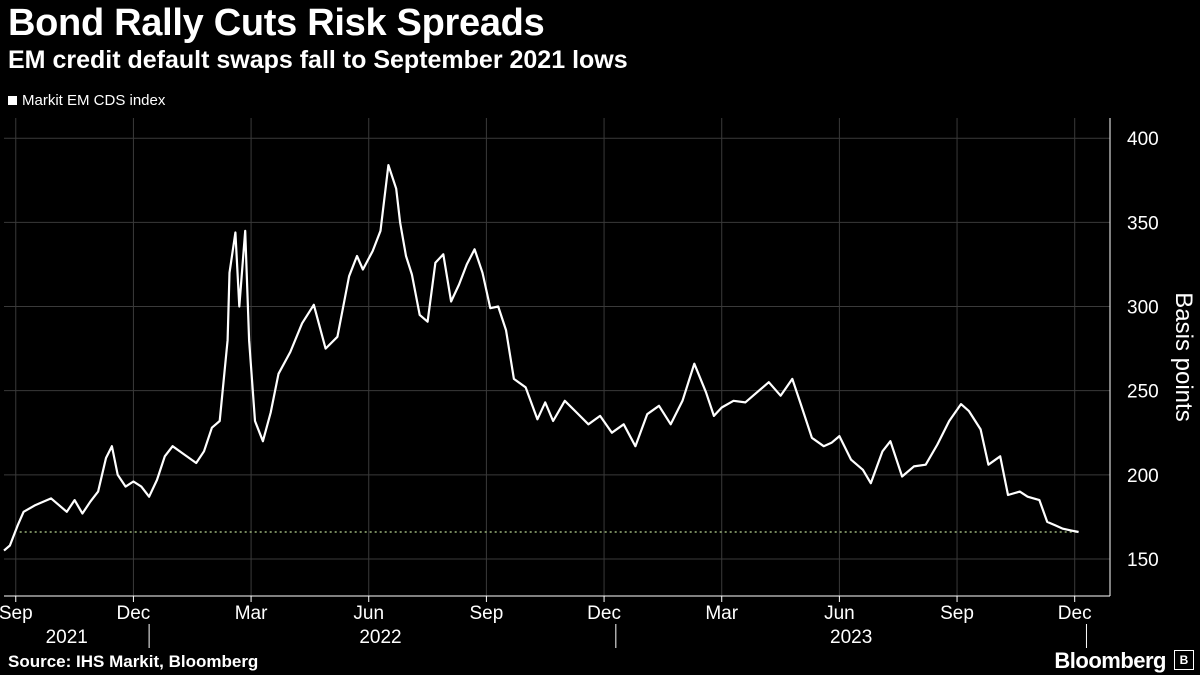 This screenshot has height=675, width=1200. Describe the element at coordinates (133, 661) in the screenshot. I see `source-note: Source: IHS Markit, Bloomberg` at that location.